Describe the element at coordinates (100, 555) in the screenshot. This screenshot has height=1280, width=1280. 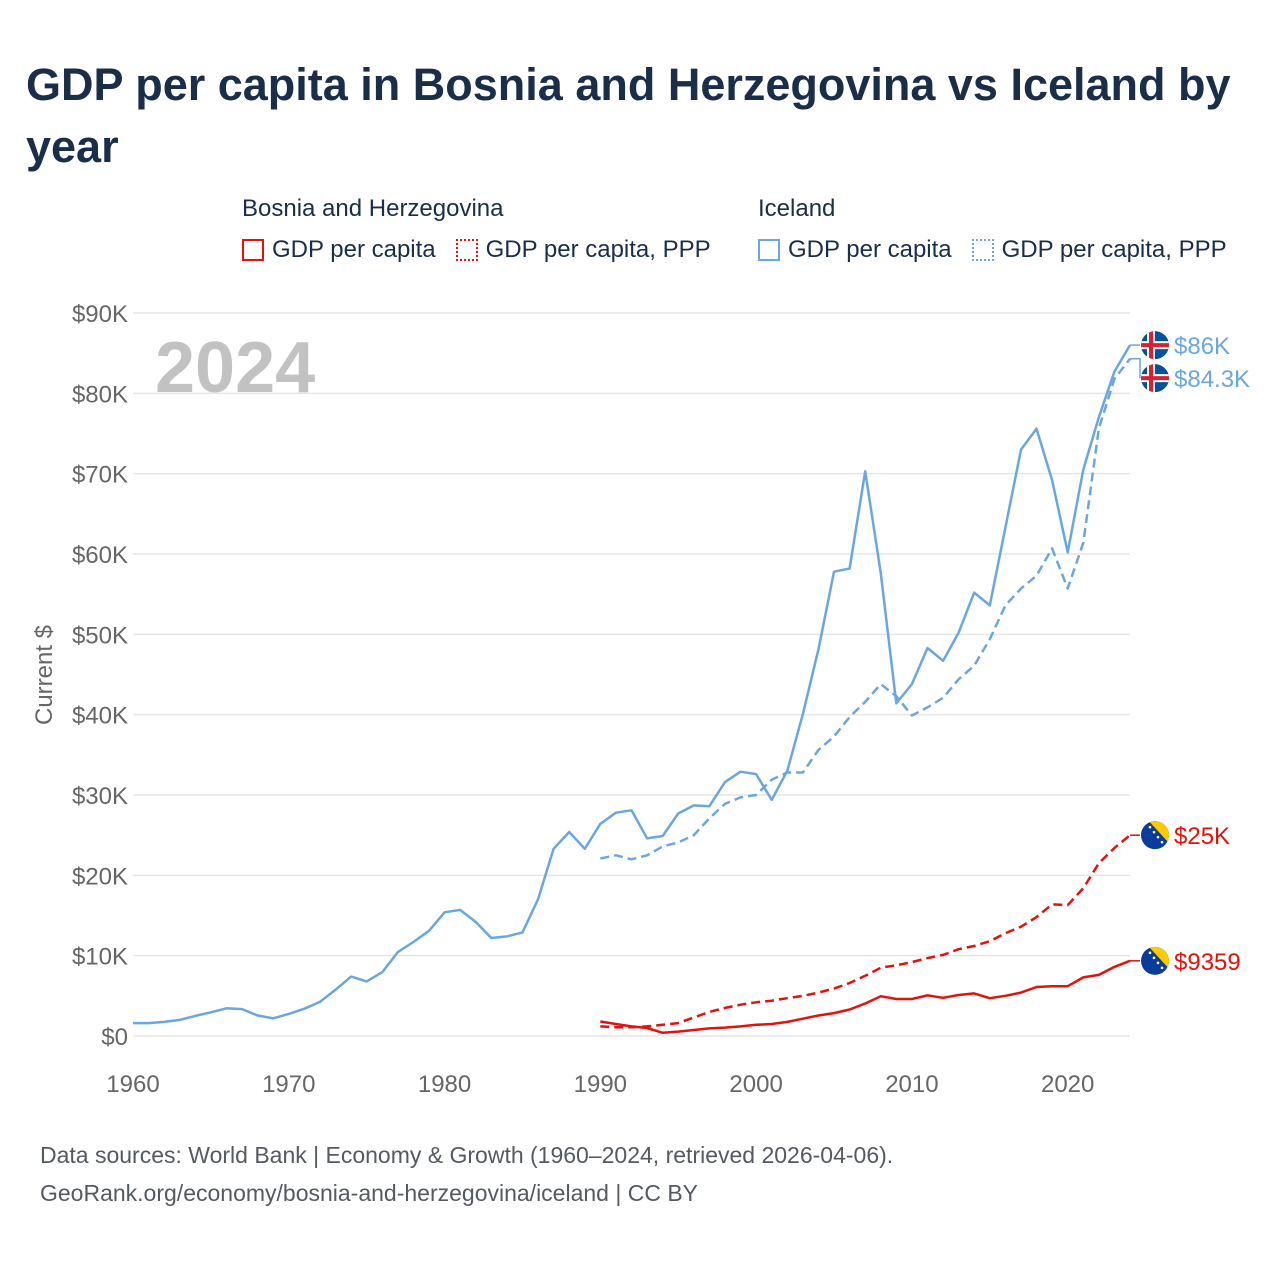
I see `y-tick-label: $60K` at that location.